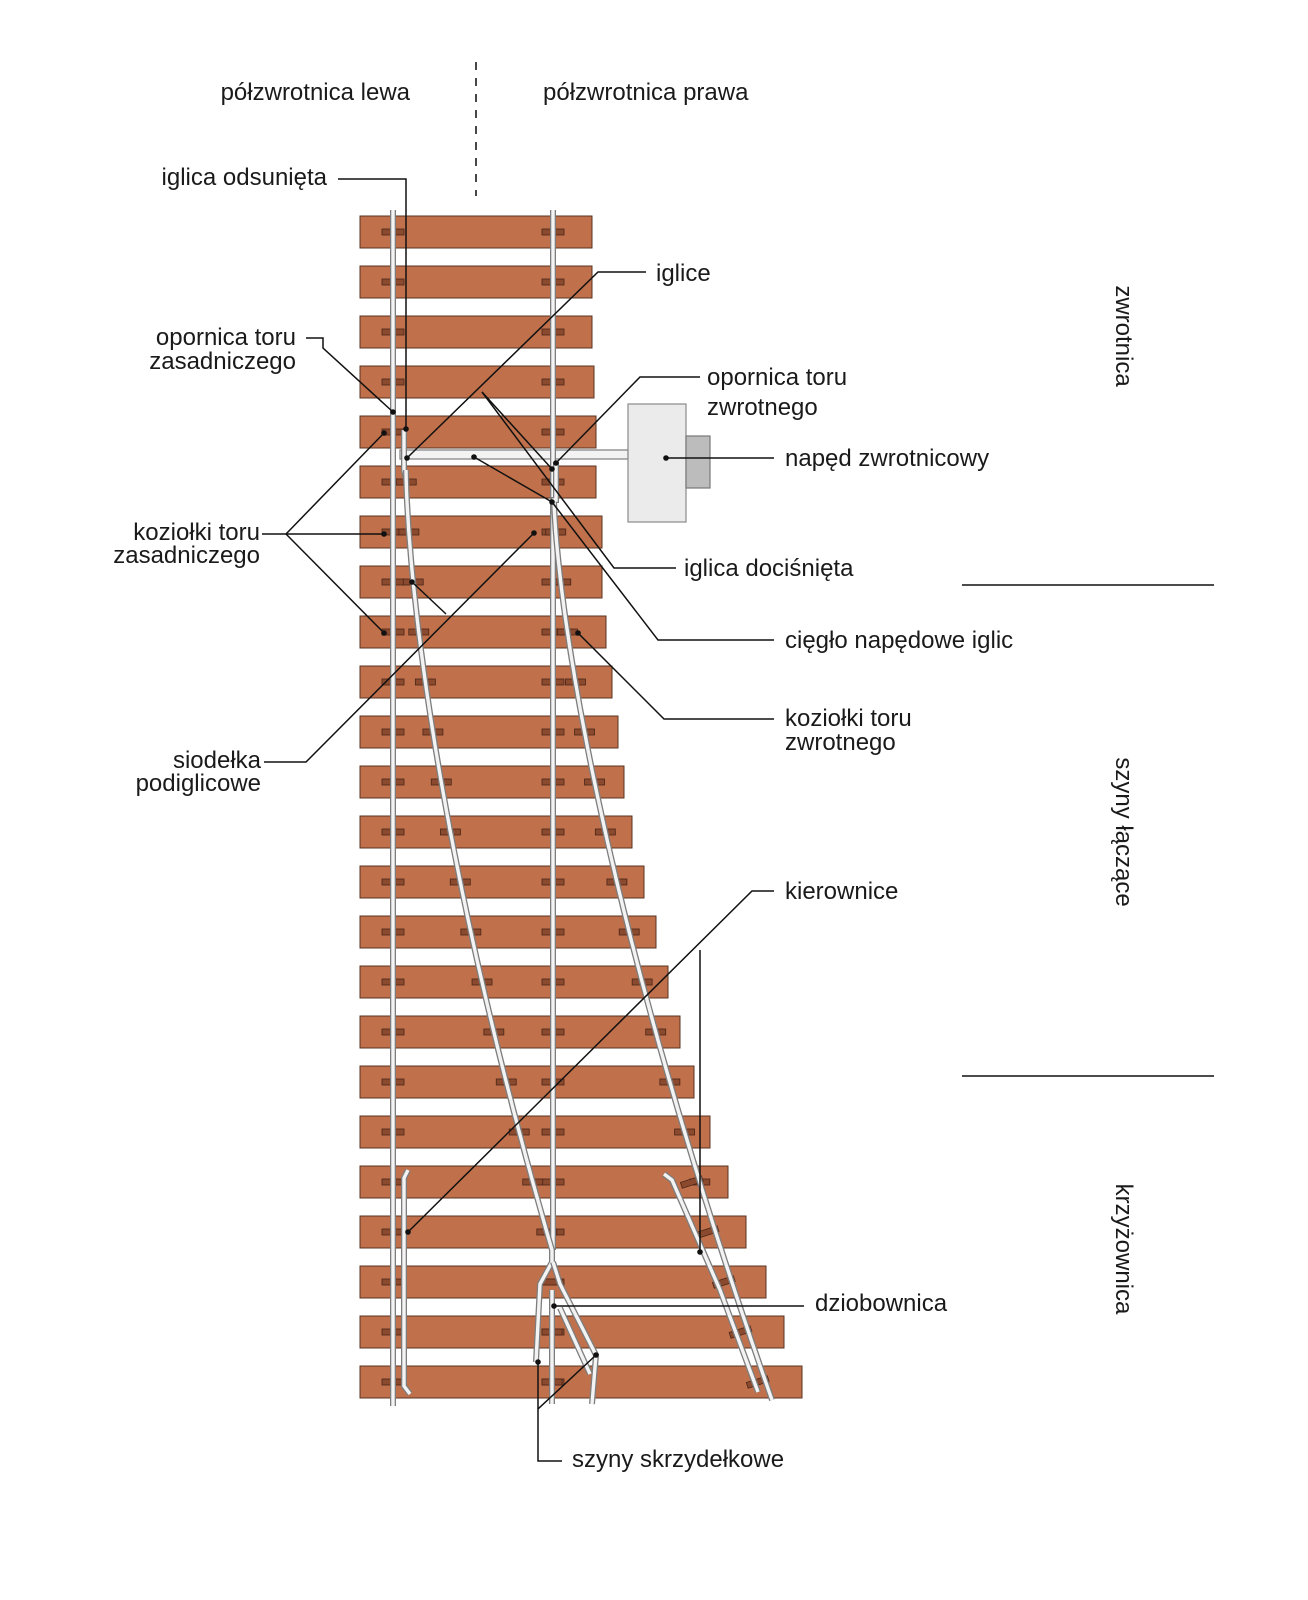  What do you see at coordinates (590, 1061) in the screenshot?
I see `leader-check-rails` at bounding box center [590, 1061].